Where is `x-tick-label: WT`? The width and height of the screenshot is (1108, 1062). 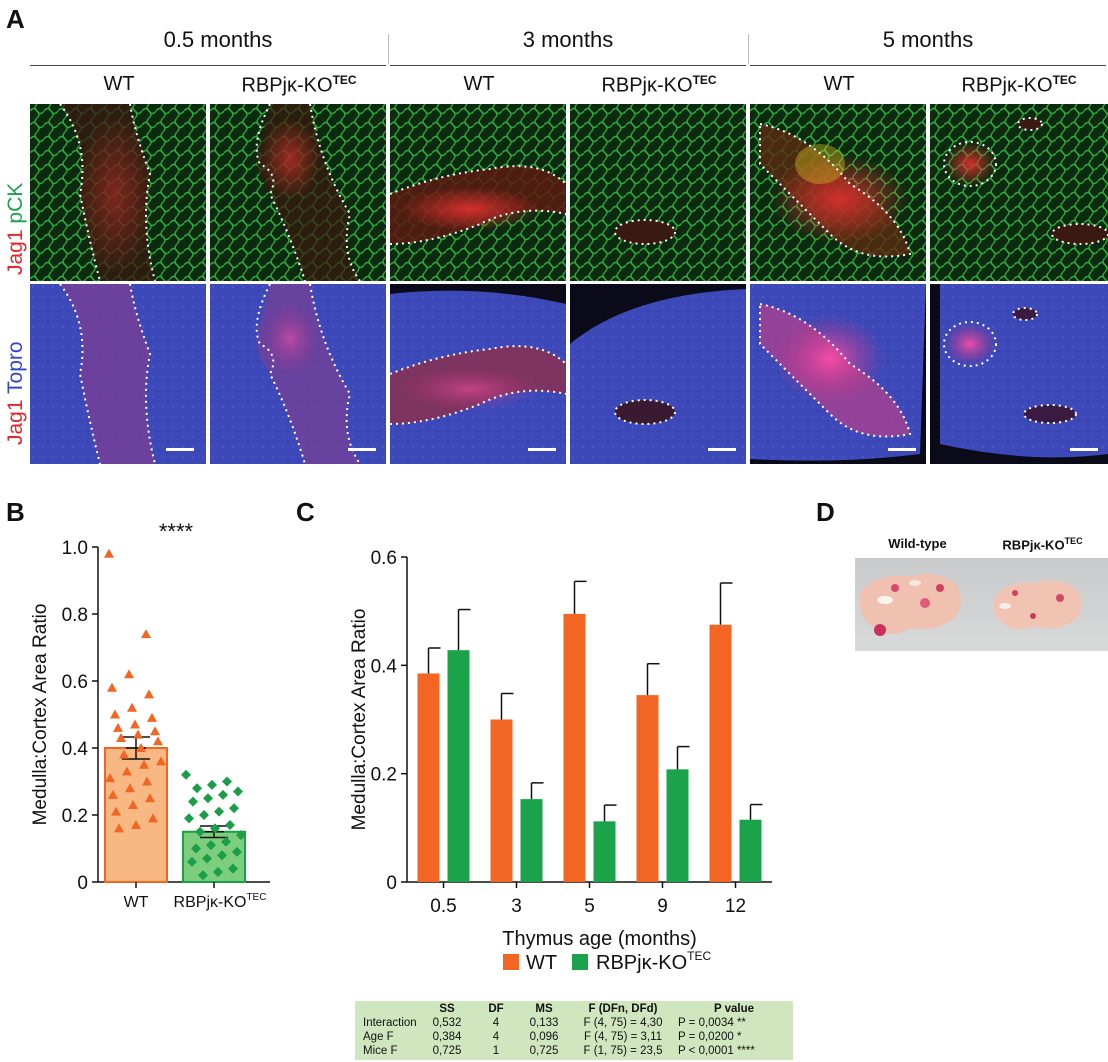 x-tick-label: WT is located at coordinates (136, 902).